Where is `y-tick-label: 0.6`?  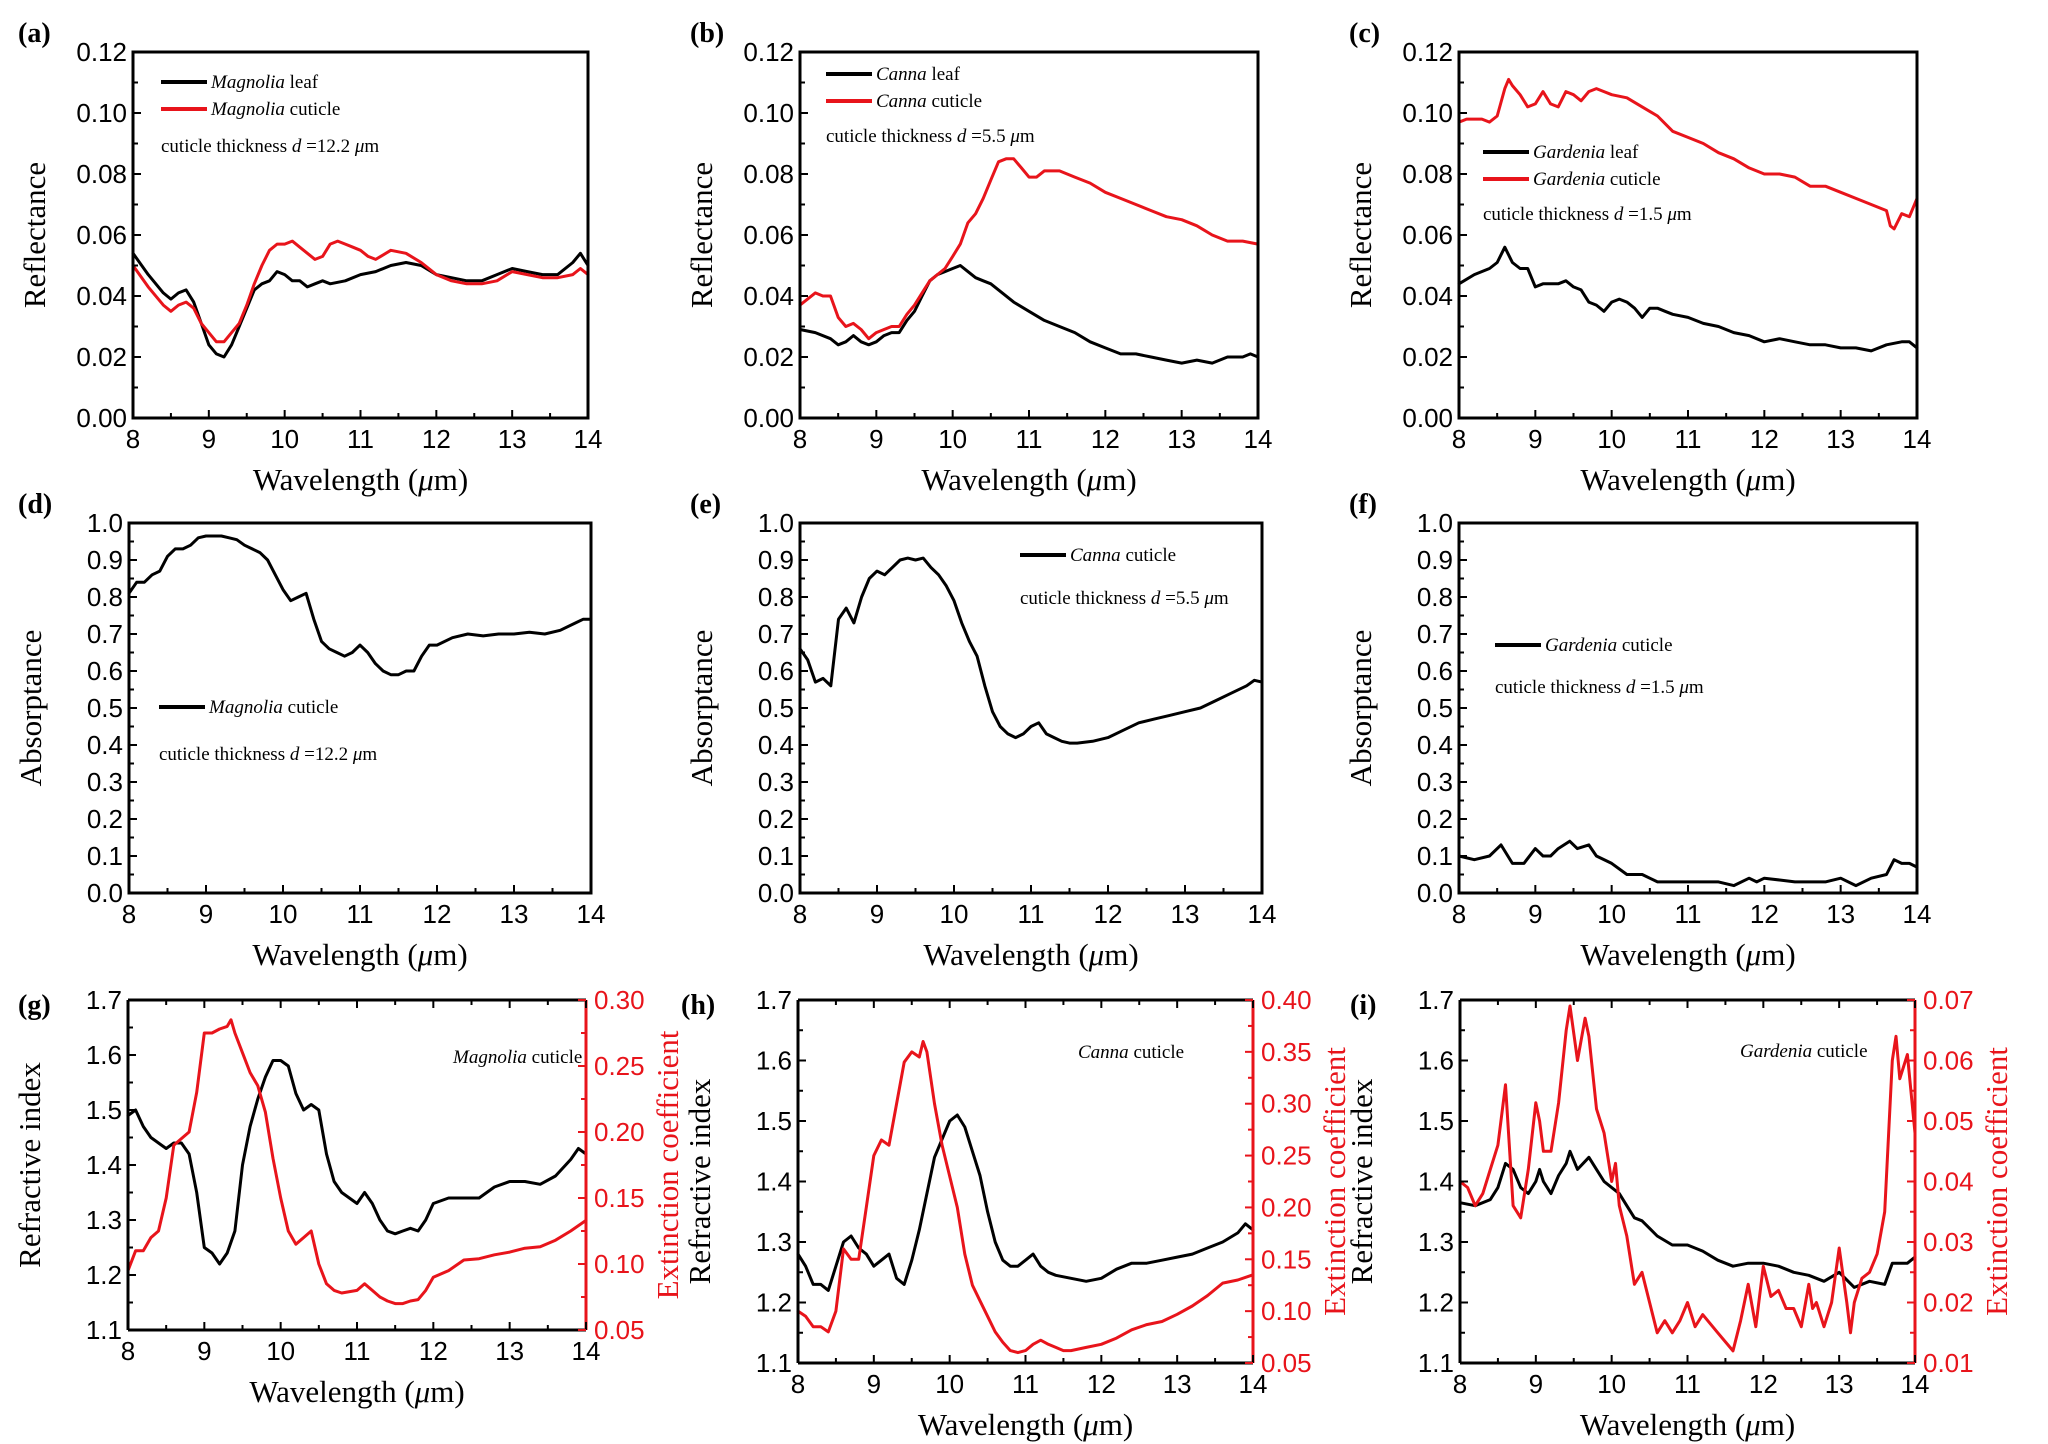
y-tick-label: 0.6 is located at coordinates (1435, 671).